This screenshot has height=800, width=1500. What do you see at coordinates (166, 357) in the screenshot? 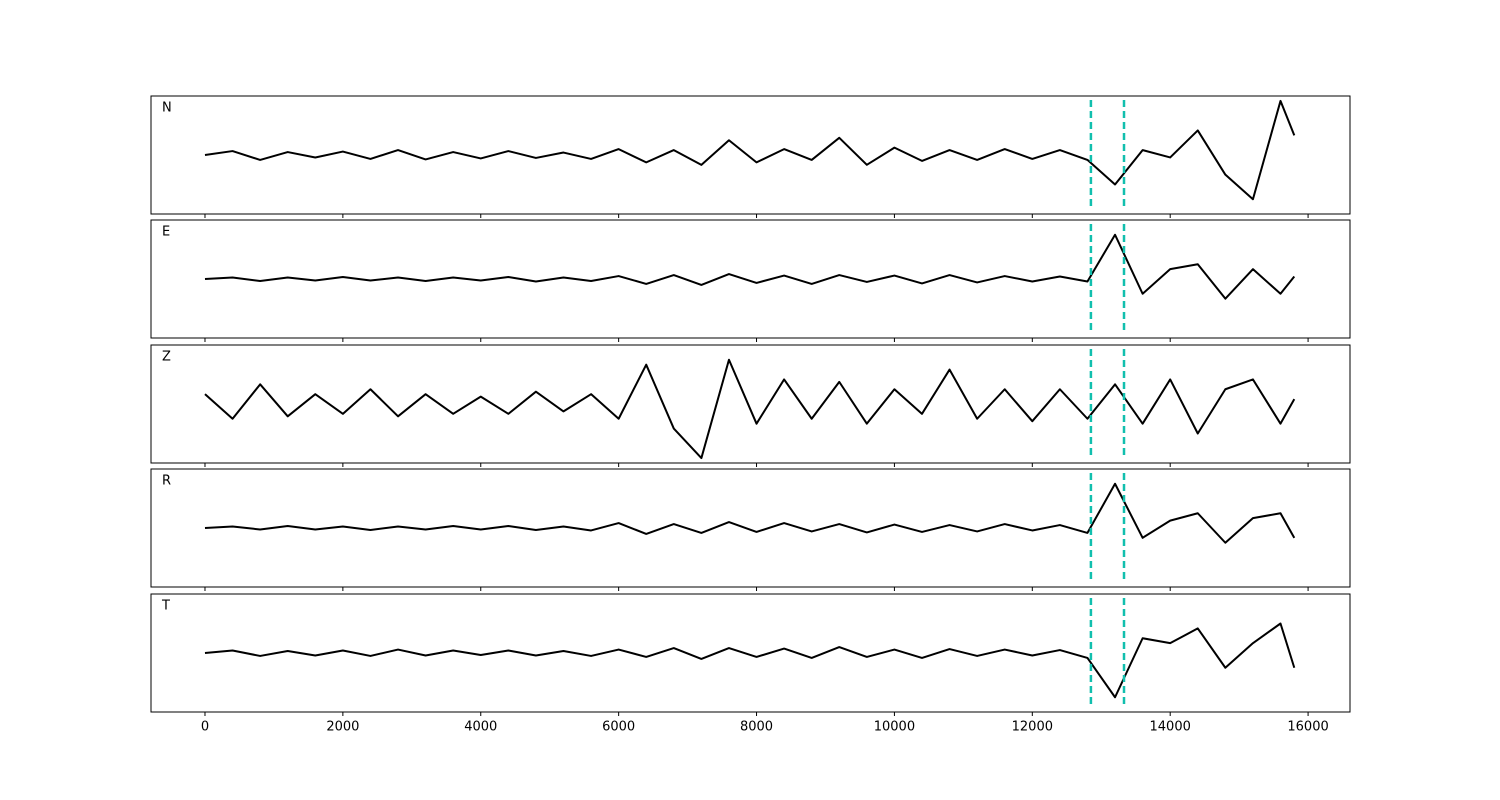
I see `panel-label: Z` at bounding box center [166, 357].